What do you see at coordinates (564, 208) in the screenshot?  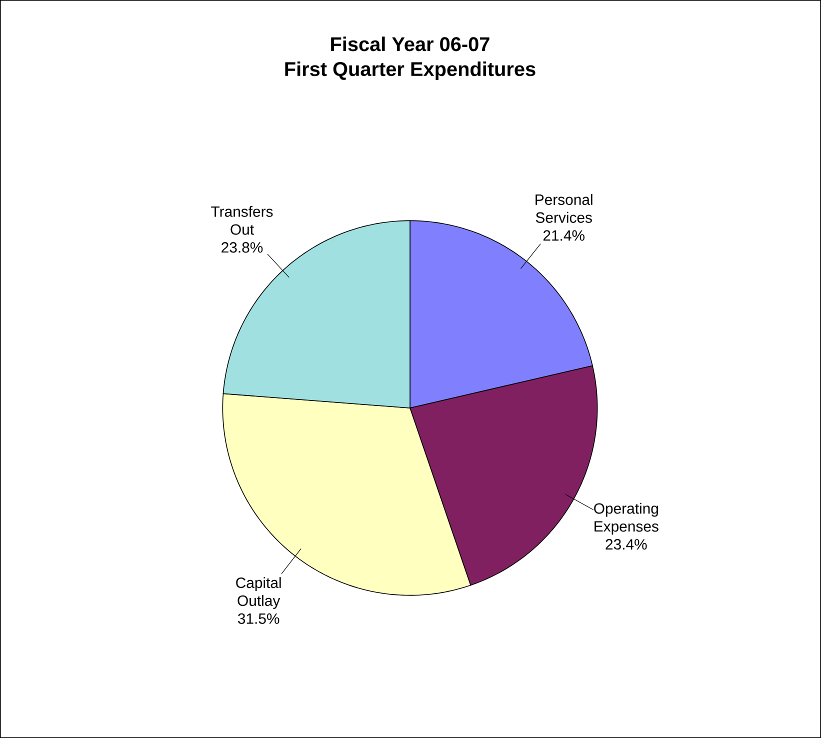 I see `slice-label: Personal Services` at bounding box center [564, 208].